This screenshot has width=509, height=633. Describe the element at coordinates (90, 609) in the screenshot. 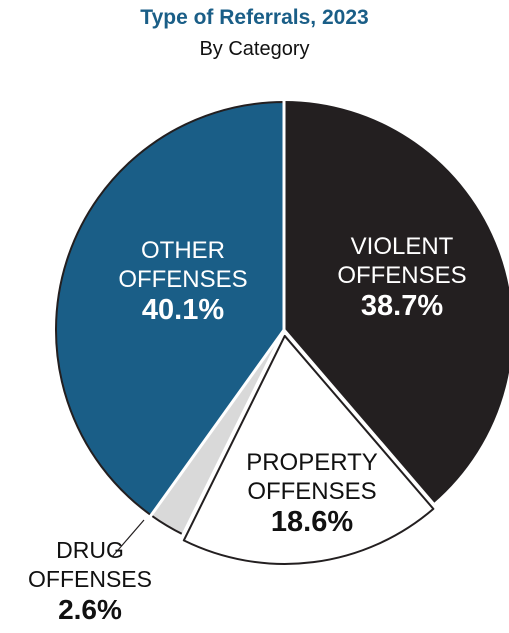

I see `slice-value-drug: 2.6%` at that location.